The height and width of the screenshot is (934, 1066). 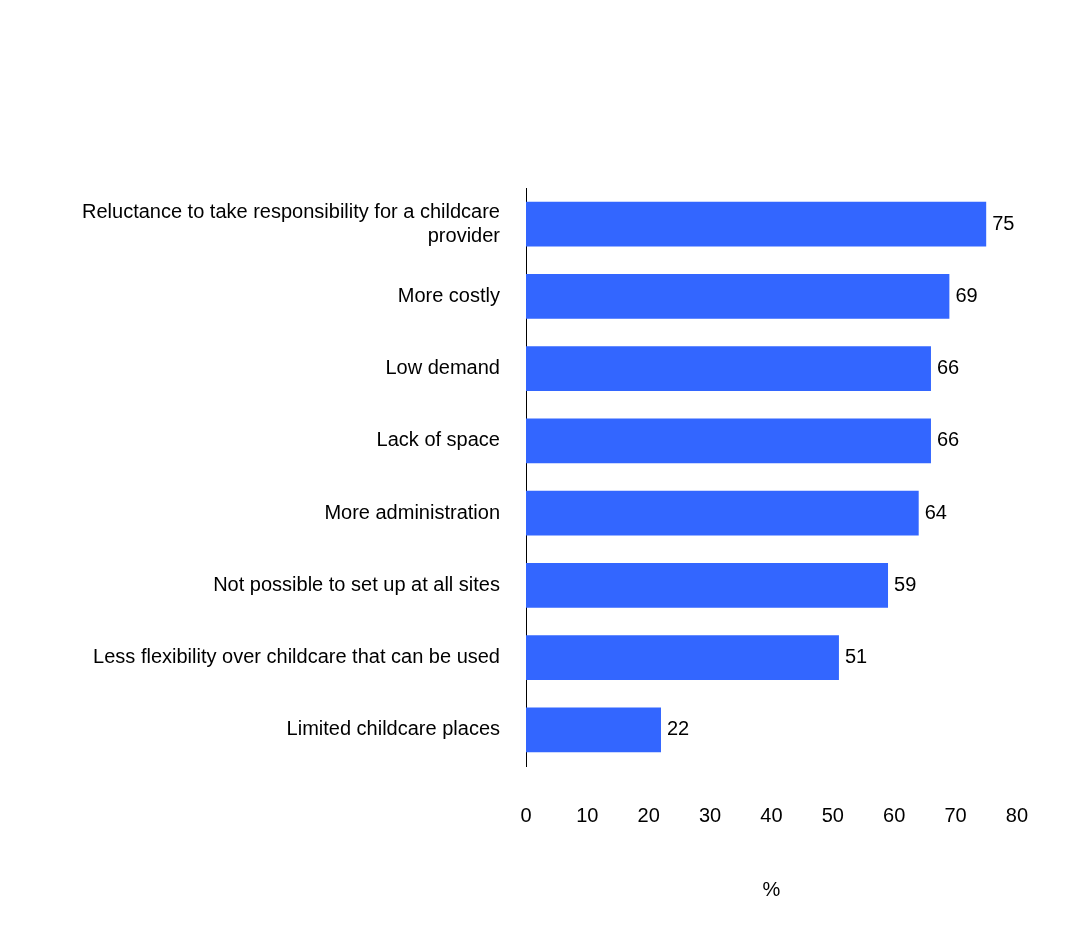 What do you see at coordinates (1016, 814) in the screenshot?
I see `x-tick-label: 80` at bounding box center [1016, 814].